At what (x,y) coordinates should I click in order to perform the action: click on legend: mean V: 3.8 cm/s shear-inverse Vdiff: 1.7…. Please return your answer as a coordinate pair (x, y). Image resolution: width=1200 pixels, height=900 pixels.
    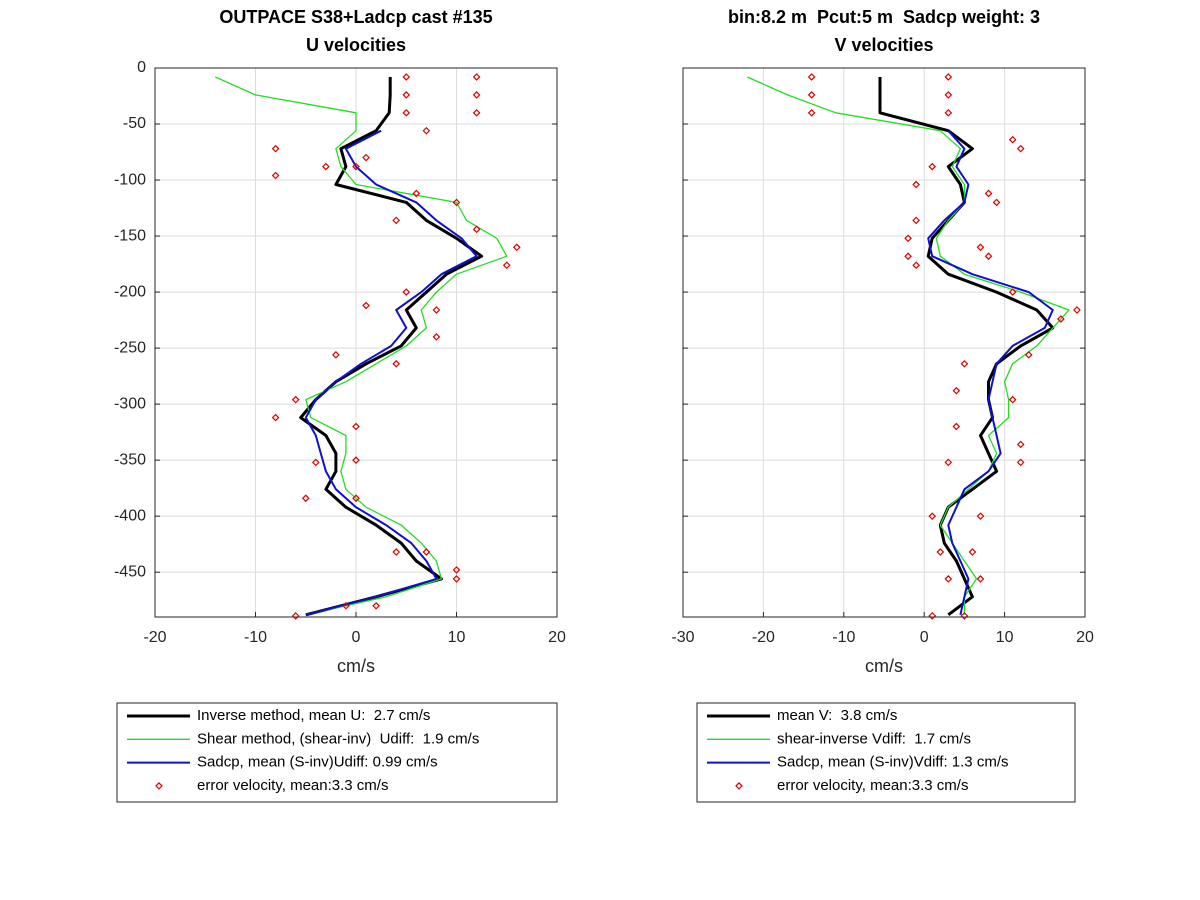
    Looking at the image, I should click on (886, 752).